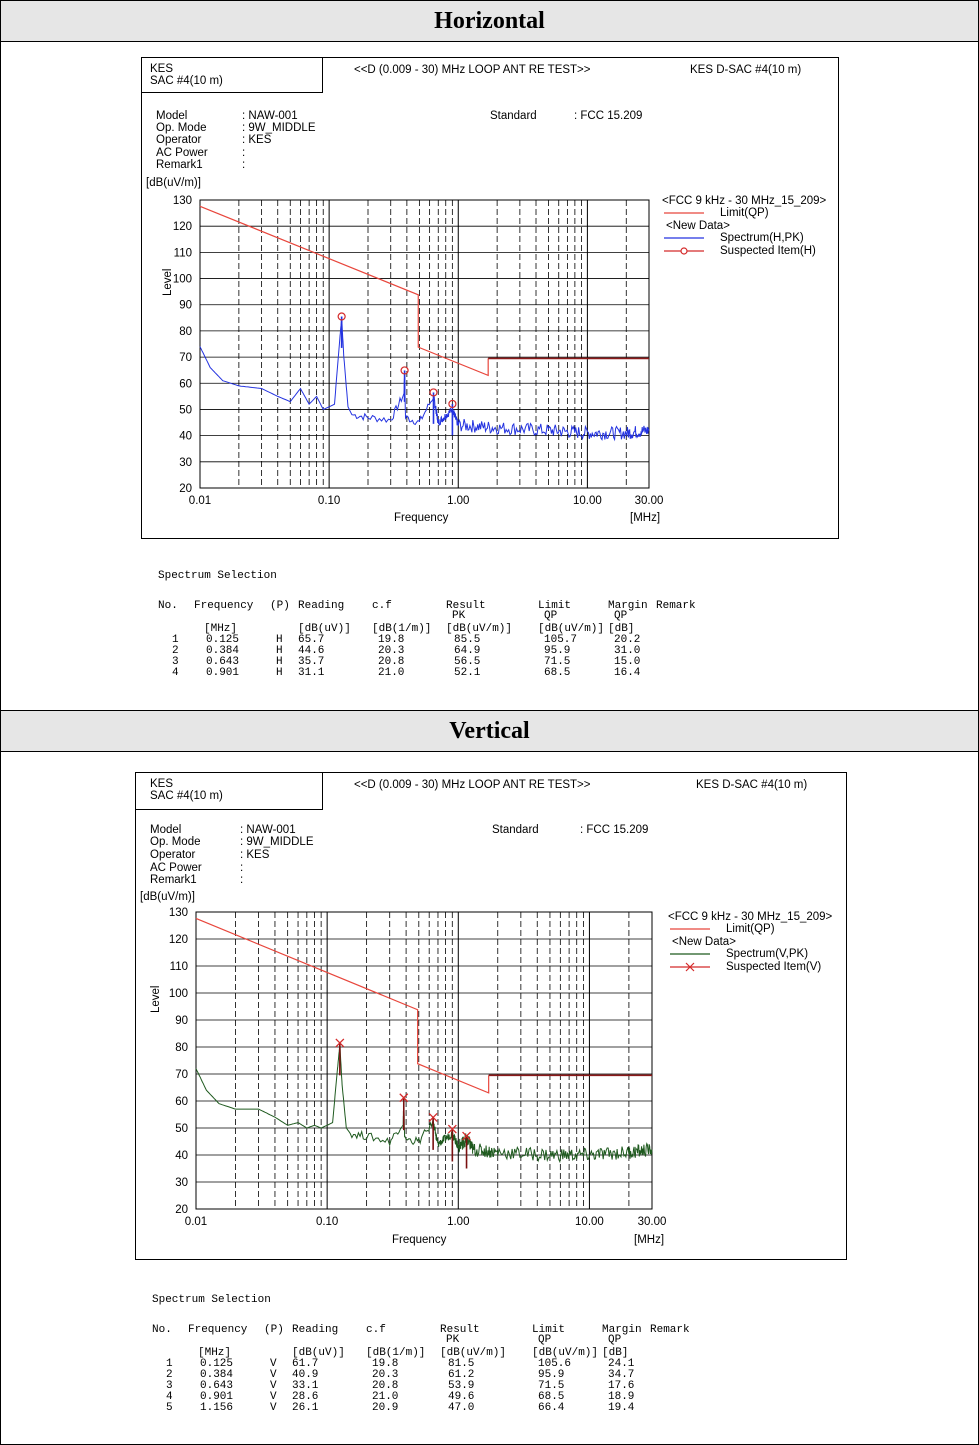  I want to click on legend-suspected: Suspected Item(V), so click(774, 967).